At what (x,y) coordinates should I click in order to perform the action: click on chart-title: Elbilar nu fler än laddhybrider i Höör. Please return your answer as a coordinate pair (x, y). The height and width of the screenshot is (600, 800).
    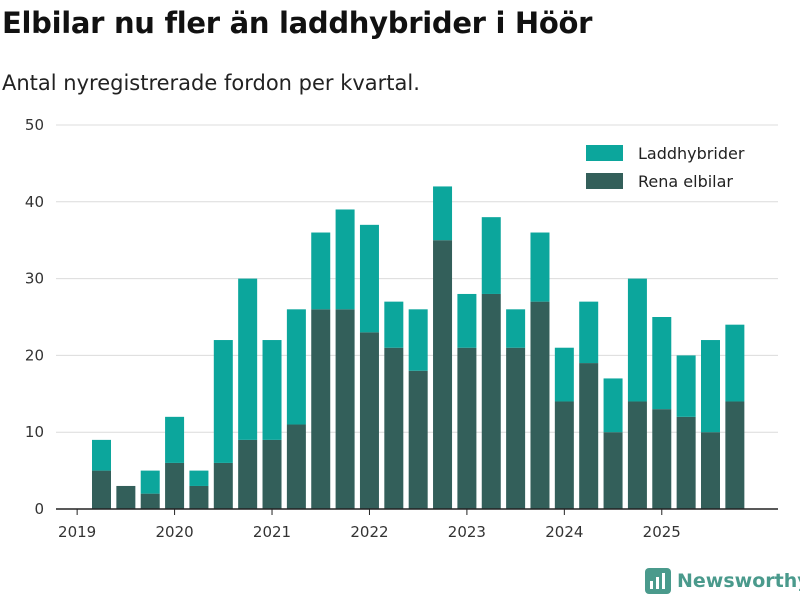
    Looking at the image, I should click on (297, 23).